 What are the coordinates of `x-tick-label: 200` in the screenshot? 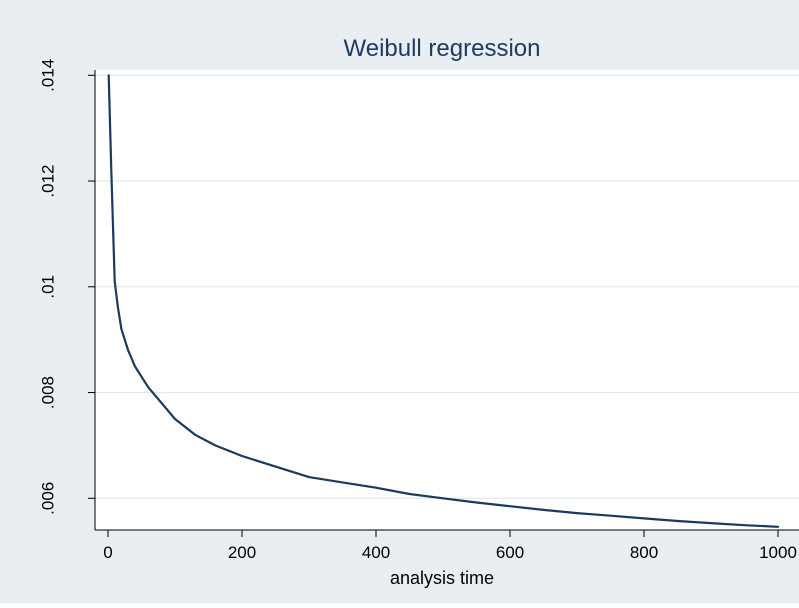 It's located at (242, 552).